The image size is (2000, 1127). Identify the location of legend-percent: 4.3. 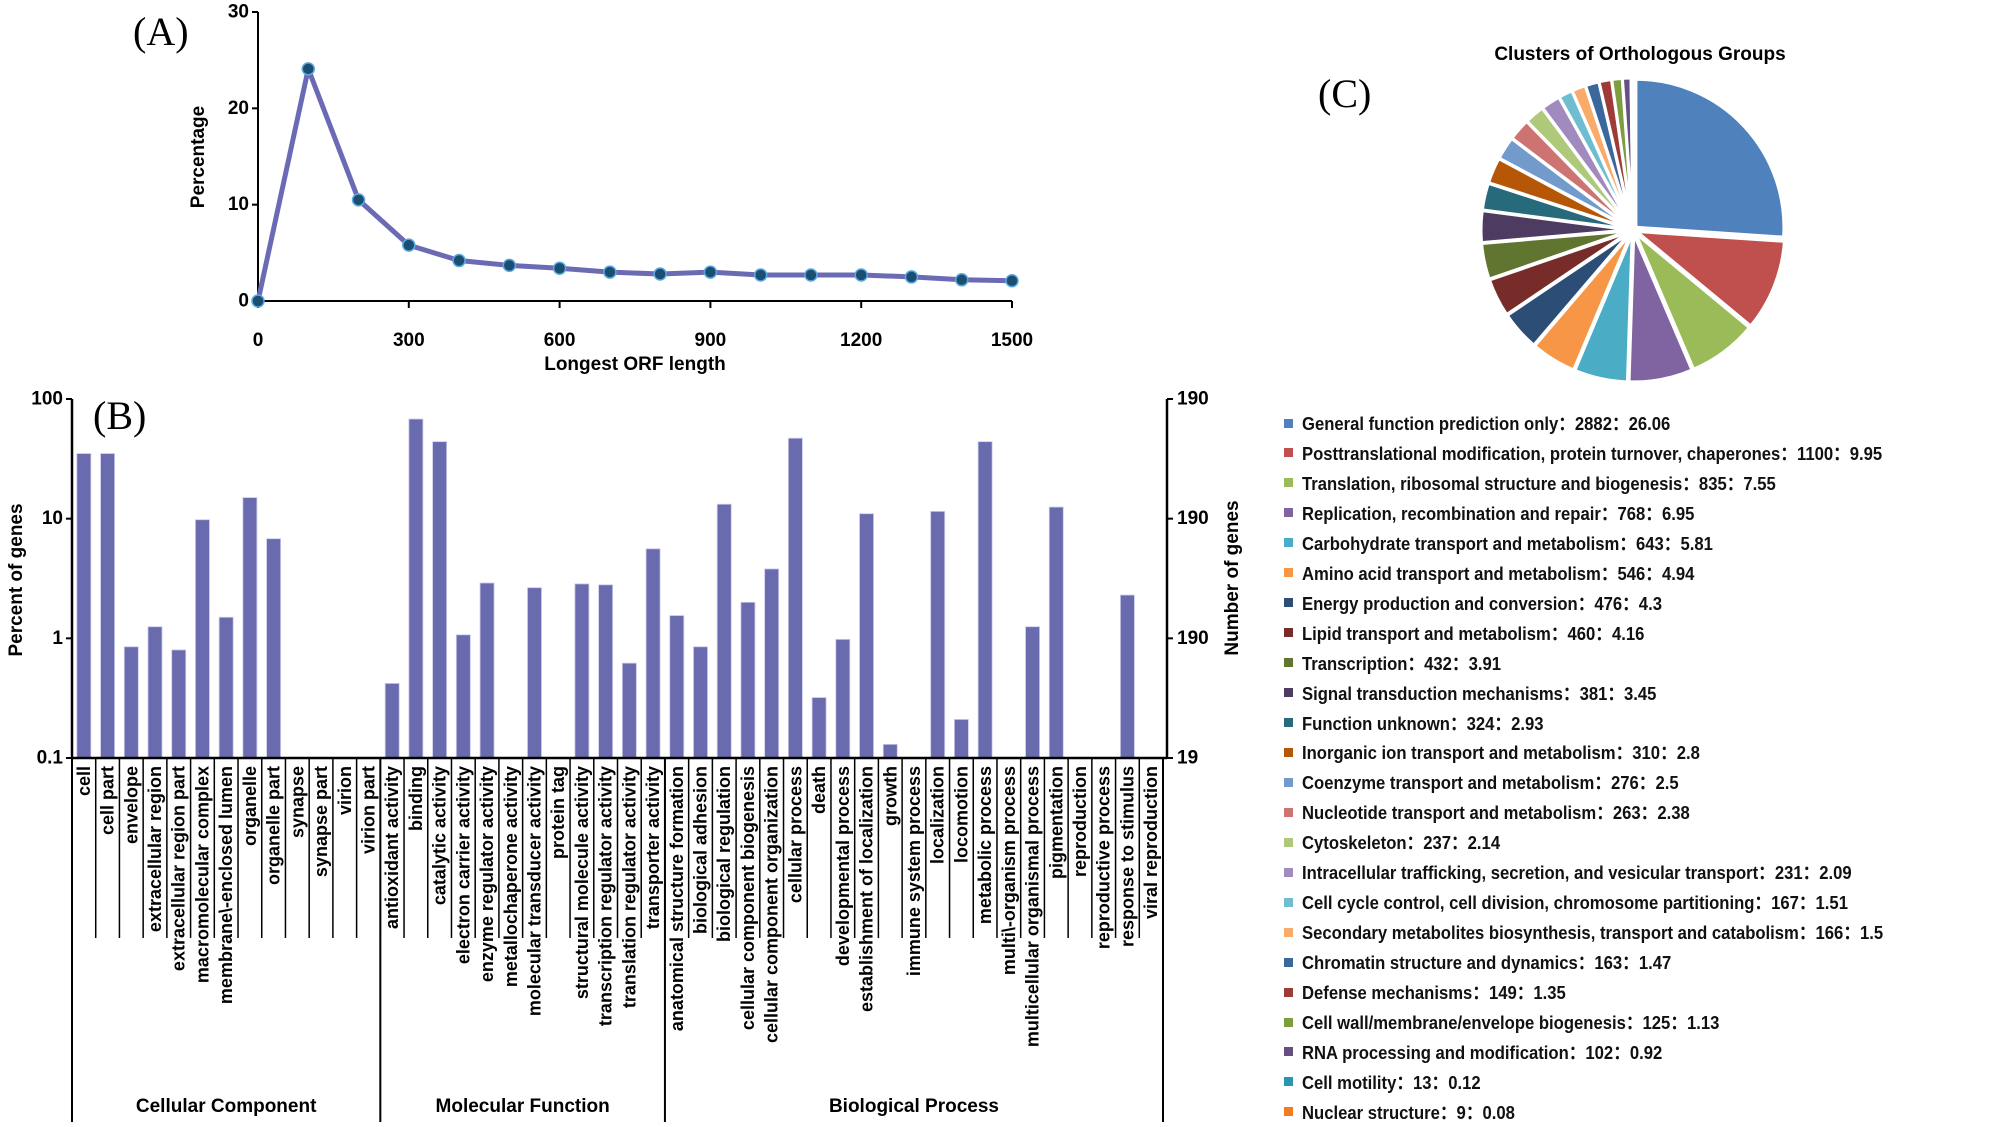
(1650, 603).